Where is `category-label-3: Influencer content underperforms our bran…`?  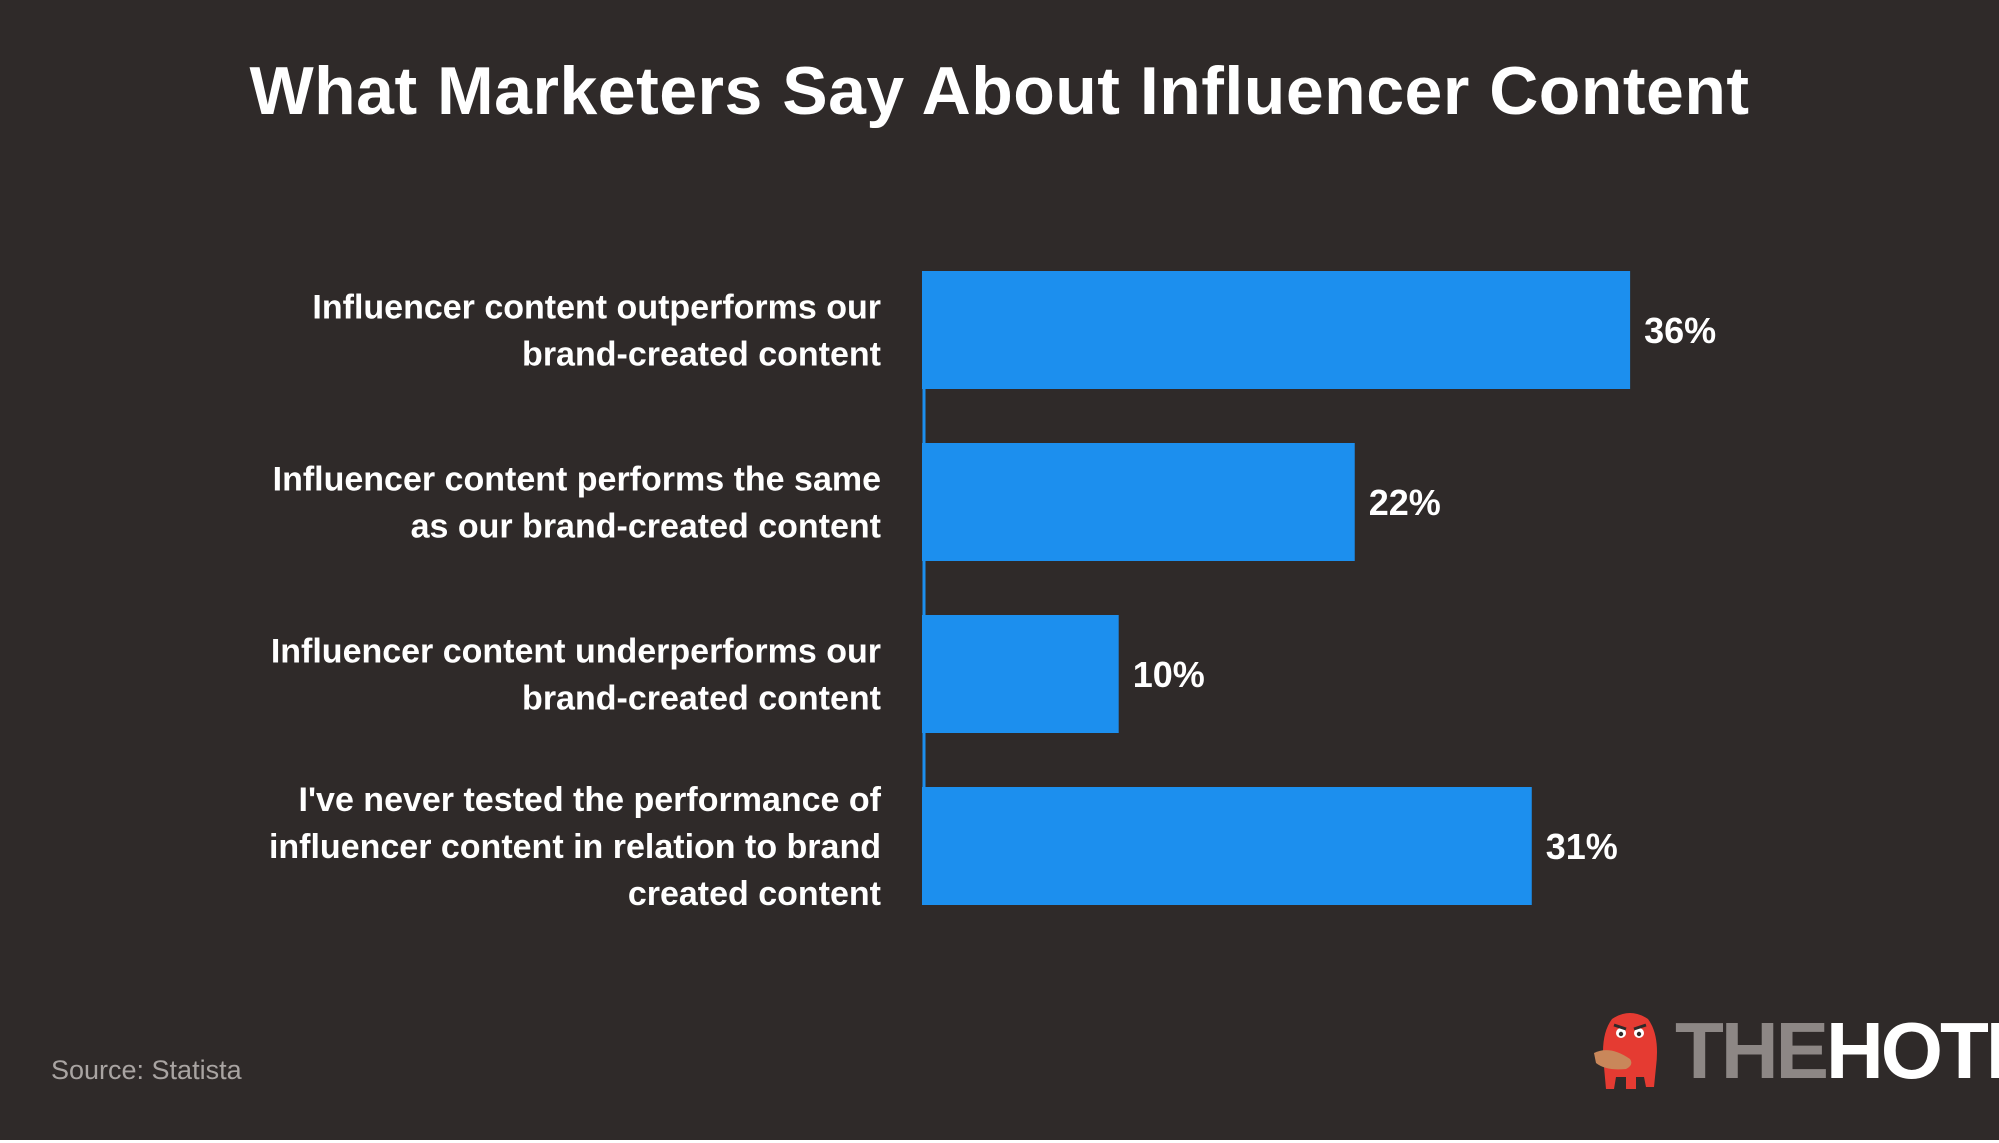 category-label-3: Influencer content underperforms our bran… is located at coordinates (576, 675).